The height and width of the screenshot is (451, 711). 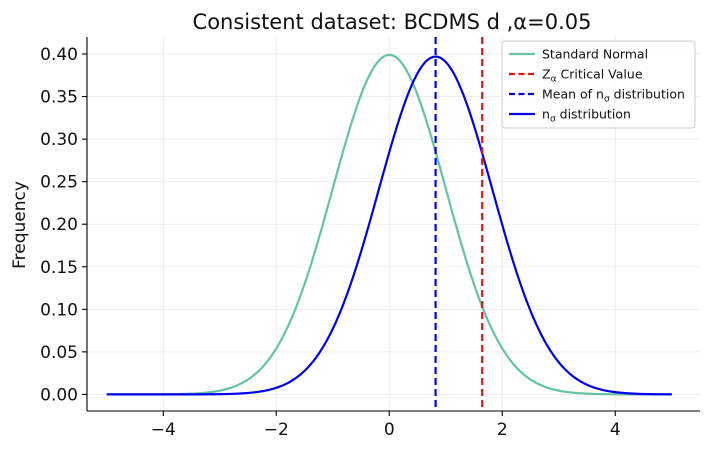 I want to click on legend-entry: Zα Critical Value, so click(x=576, y=76).